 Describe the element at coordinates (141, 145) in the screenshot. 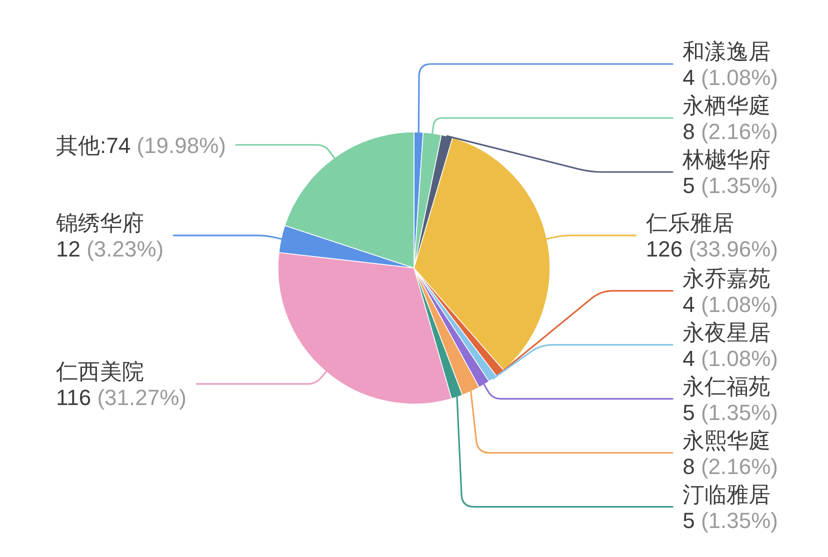

I see `slice-label: 其他:74 (19.98%)` at that location.